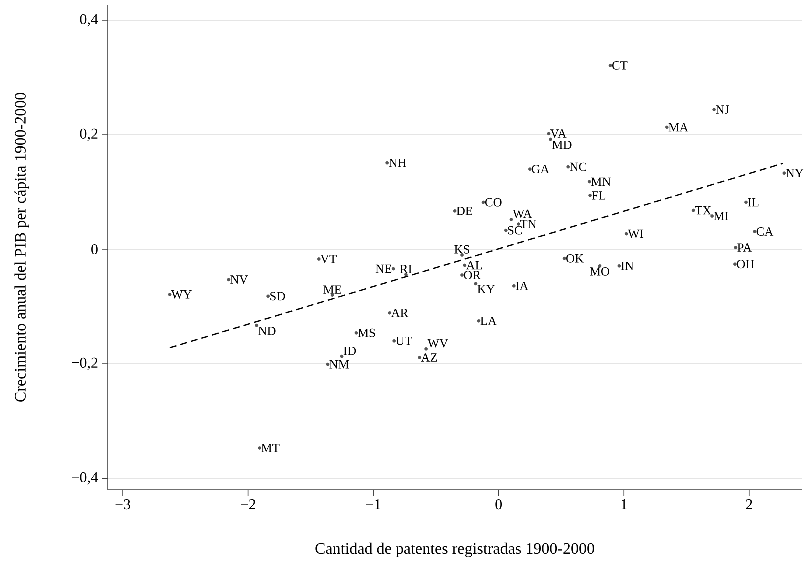 The width and height of the screenshot is (810, 568). Describe the element at coordinates (95, 249) in the screenshot. I see `y-tick-label: 0` at that location.